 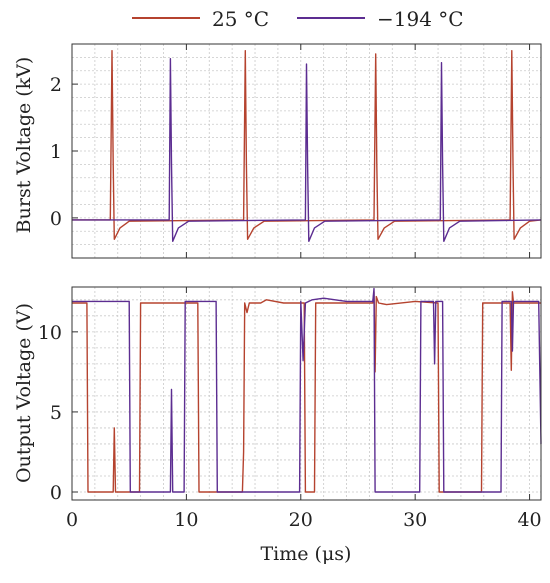 What do you see at coordinates (56, 413) in the screenshot?
I see `y-tick-label-bottom: 5` at bounding box center [56, 413].